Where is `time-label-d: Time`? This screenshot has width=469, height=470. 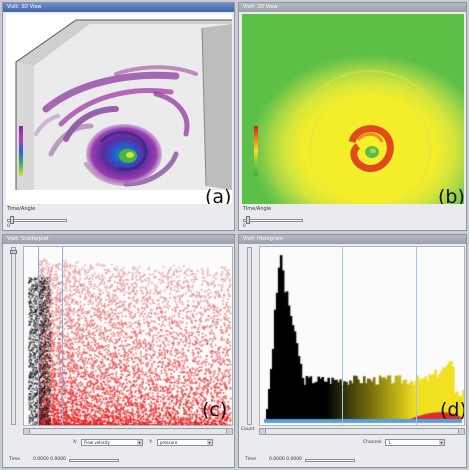
time-label-d: Time is located at coordinates (251, 459).